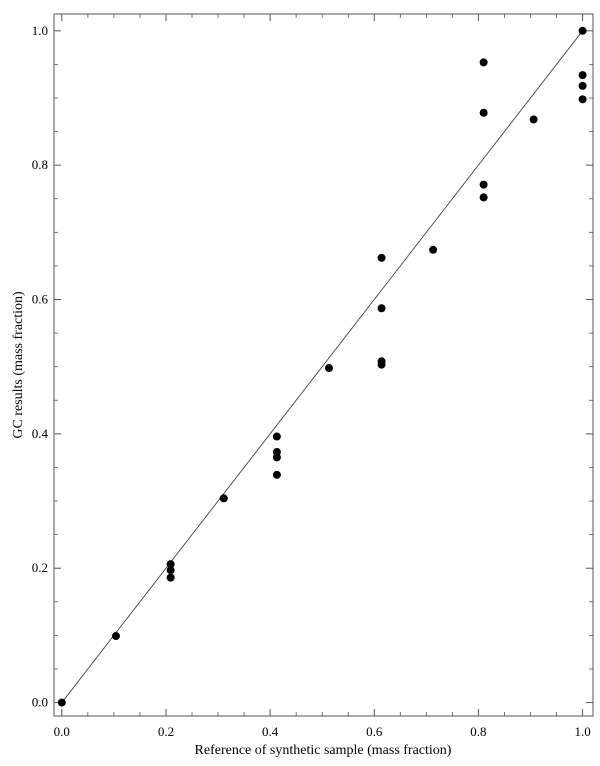 The height and width of the screenshot is (766, 600). I want to click on y-tick-label: 0.4, so click(40, 433).